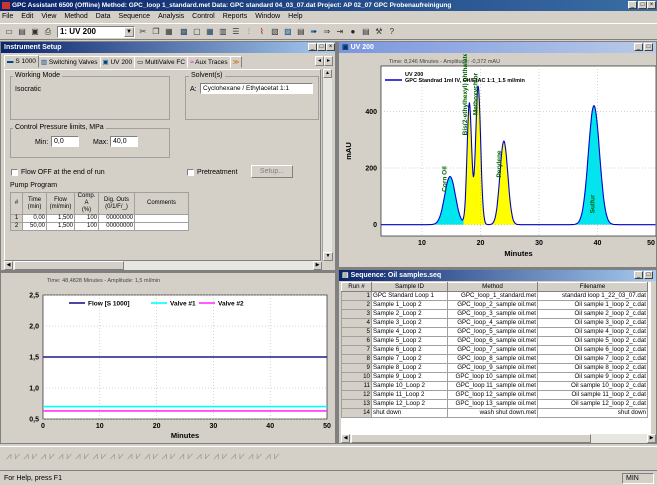  Describe the element at coordinates (319, 61) in the screenshot. I see `tab-scroll-left: ◂` at that location.